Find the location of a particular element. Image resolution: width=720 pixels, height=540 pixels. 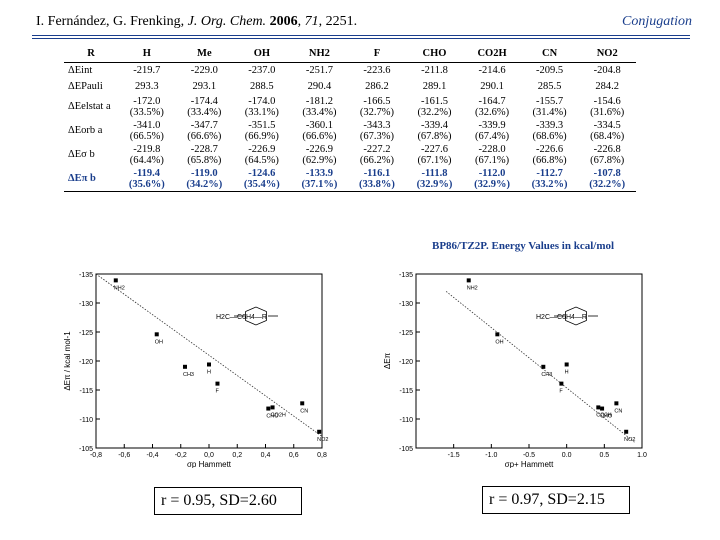

cell-percent: (68.4%) is located at coordinates (607, 136).